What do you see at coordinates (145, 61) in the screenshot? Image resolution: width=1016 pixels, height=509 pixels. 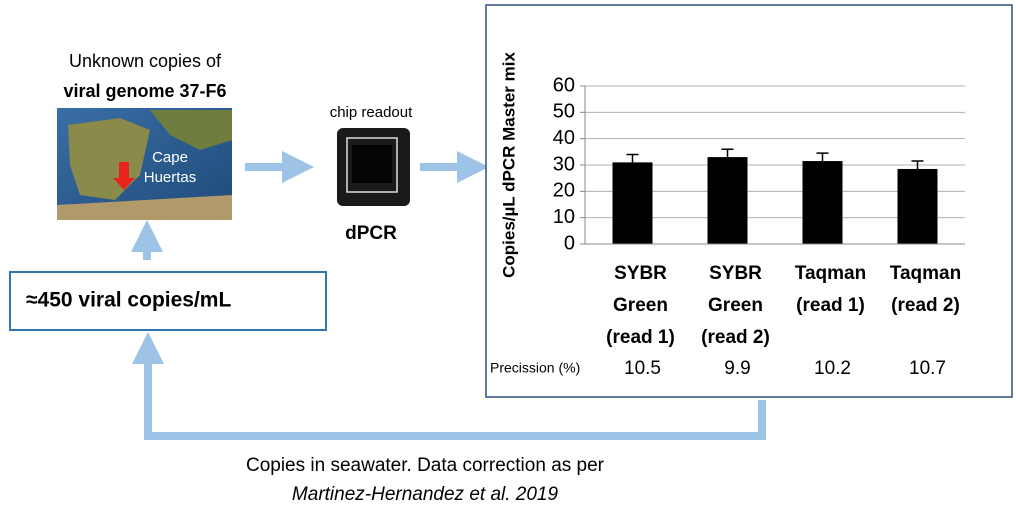 I see `header-line: Unknown copies of` at bounding box center [145, 61].